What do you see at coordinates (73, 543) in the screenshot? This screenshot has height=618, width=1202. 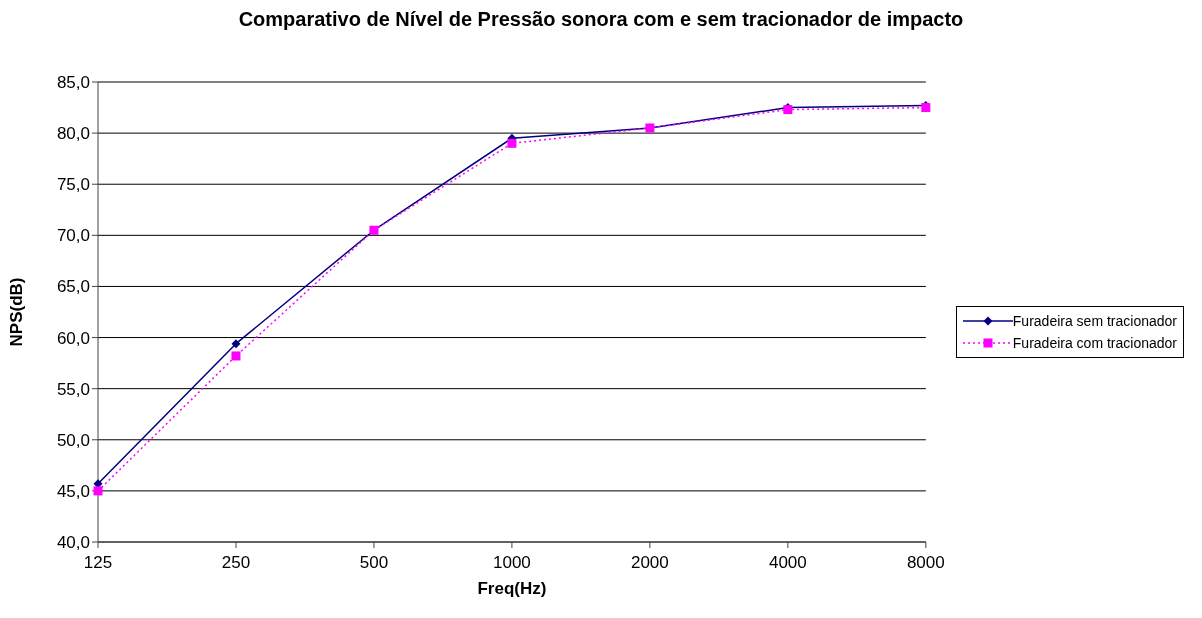 I see `y-tick-label: 40,0` at bounding box center [73, 543].